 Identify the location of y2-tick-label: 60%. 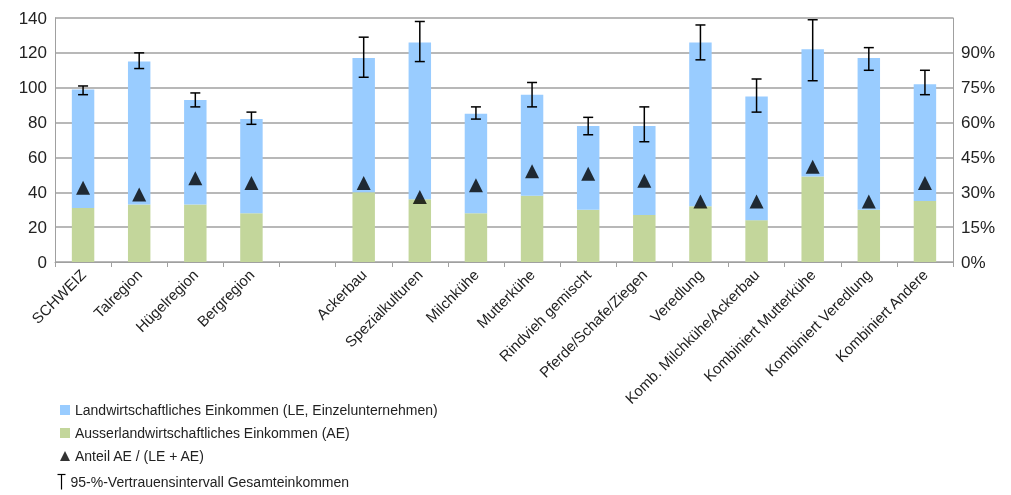
(978, 123).